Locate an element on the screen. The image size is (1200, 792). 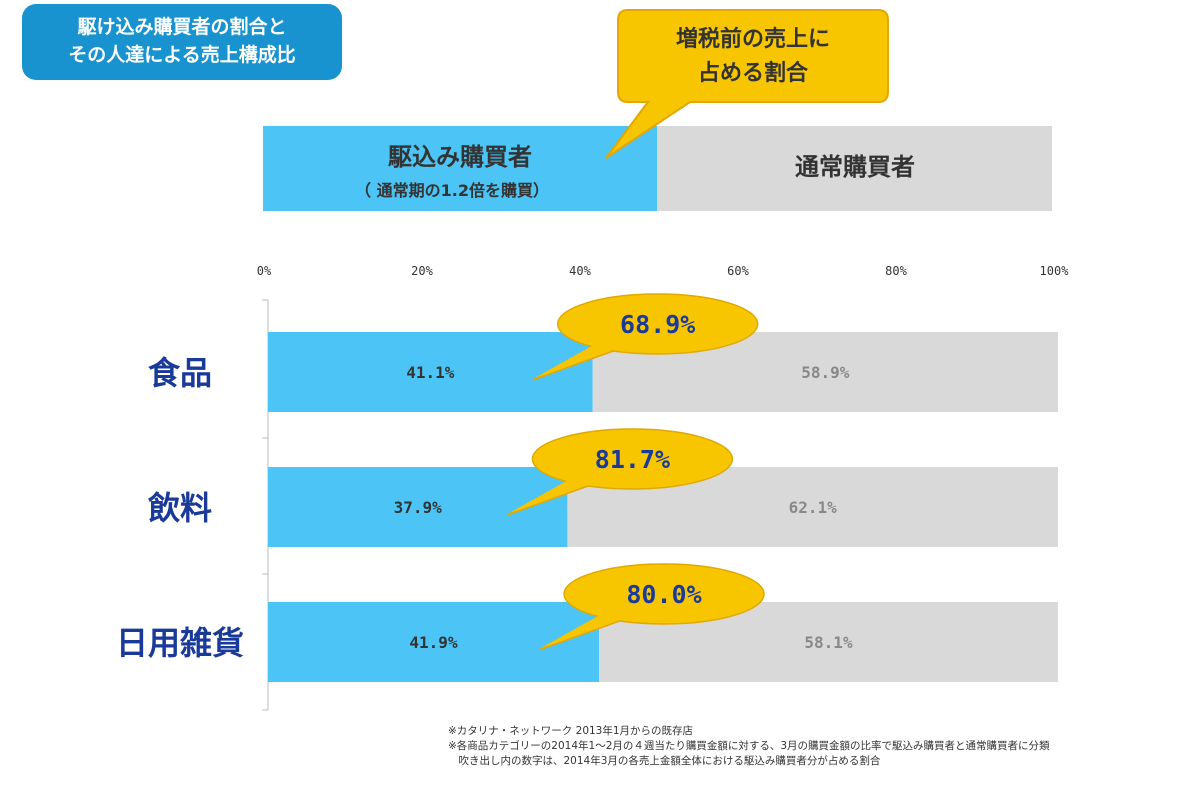
x-tick-label: 0% is located at coordinates (264, 271).